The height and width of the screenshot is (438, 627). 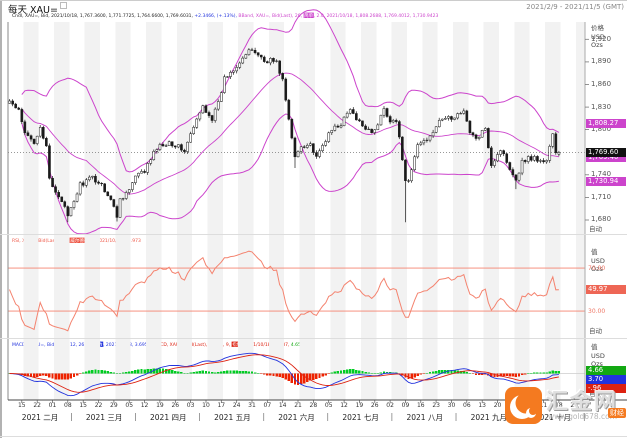 I want to click on auto-scale-main: 自动, so click(x=595, y=229).